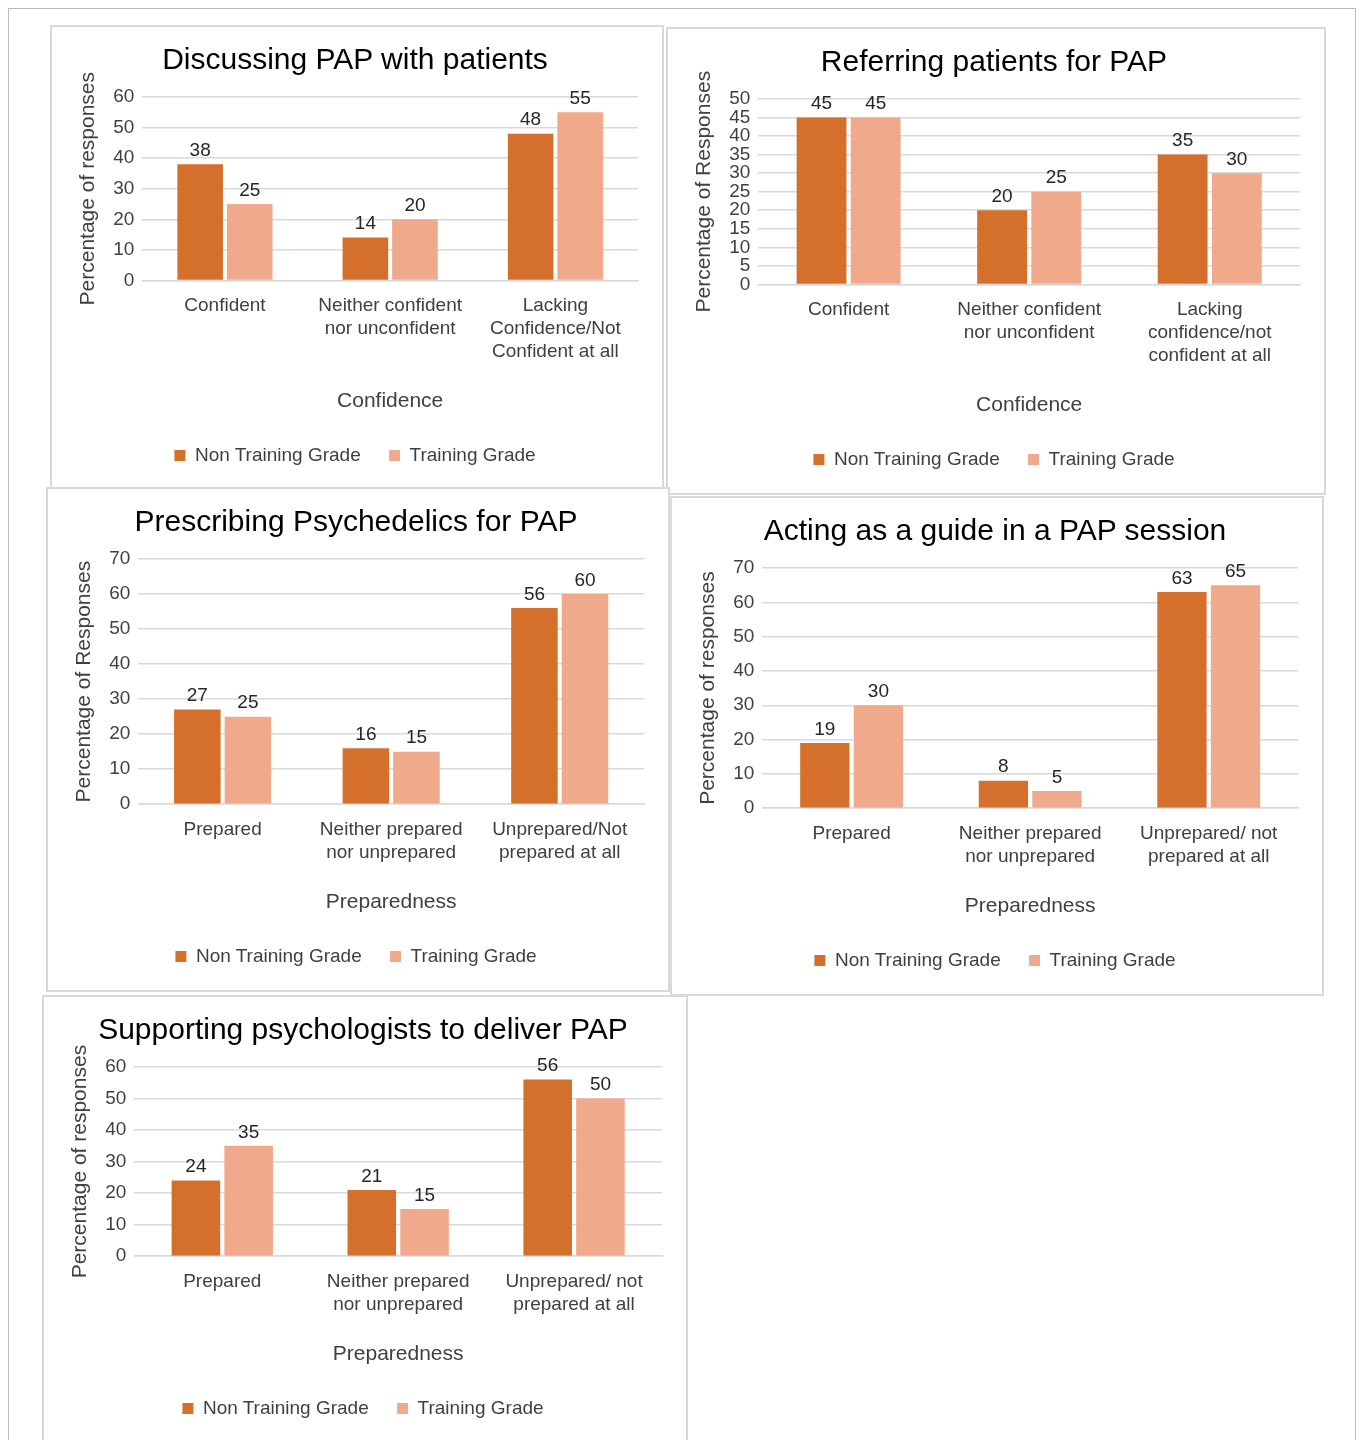 This screenshot has height=1440, width=1360. Describe the element at coordinates (825, 728) in the screenshot. I see `data-label: 19` at that location.